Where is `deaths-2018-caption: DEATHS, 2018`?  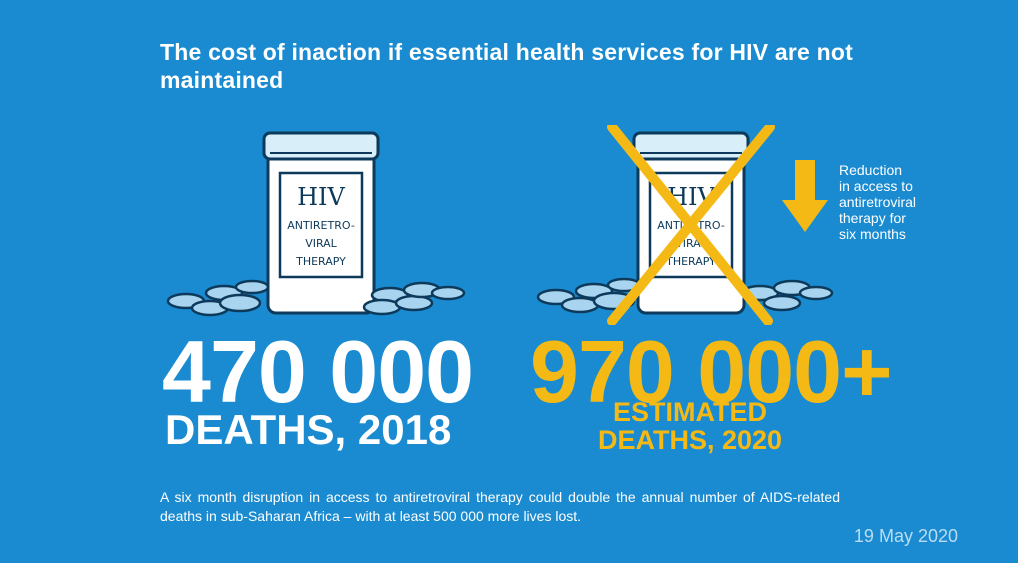
deaths-2018-caption: DEATHS, 2018 is located at coordinates (308, 429).